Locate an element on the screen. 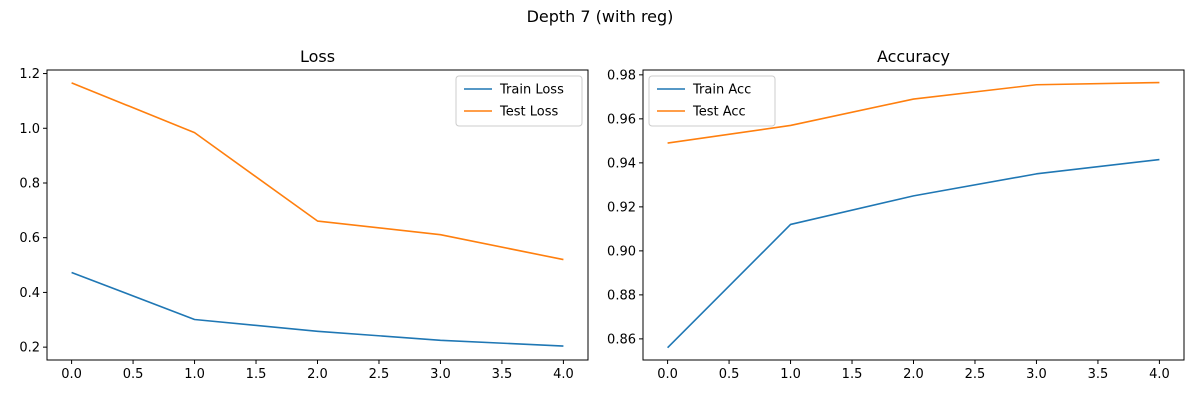  loss-y-tick-label: 0.6 is located at coordinates (29, 238).